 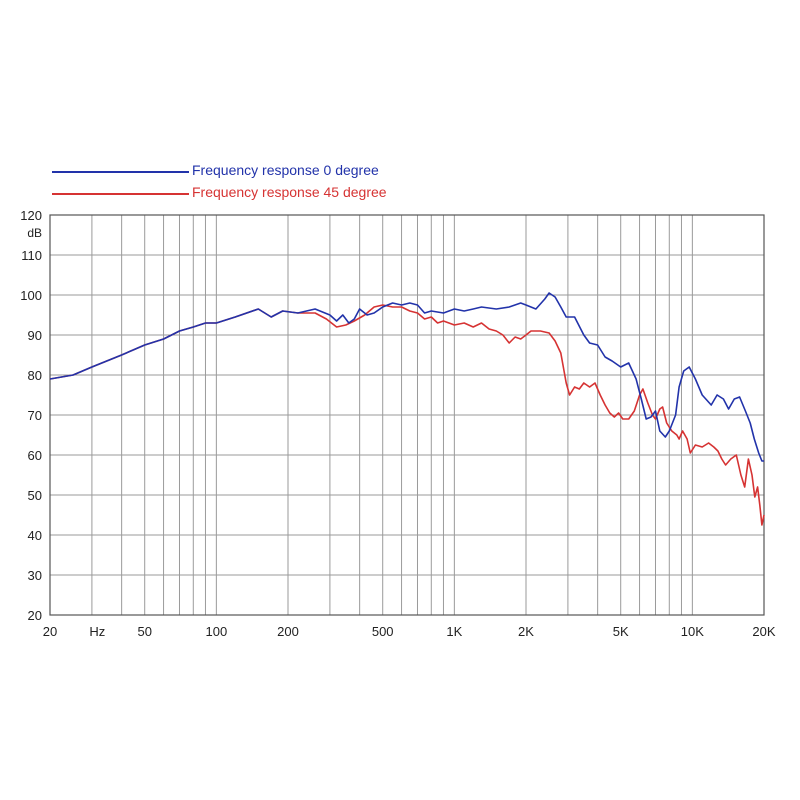 What do you see at coordinates (285, 170) in the screenshot?
I see `legend-label-0-degree: Frequency response 0 degree` at bounding box center [285, 170].